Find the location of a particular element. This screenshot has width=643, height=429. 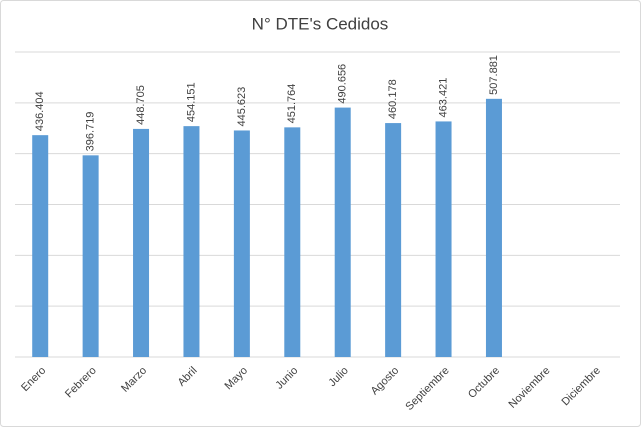

value-label: 463.421 is located at coordinates (443, 98).